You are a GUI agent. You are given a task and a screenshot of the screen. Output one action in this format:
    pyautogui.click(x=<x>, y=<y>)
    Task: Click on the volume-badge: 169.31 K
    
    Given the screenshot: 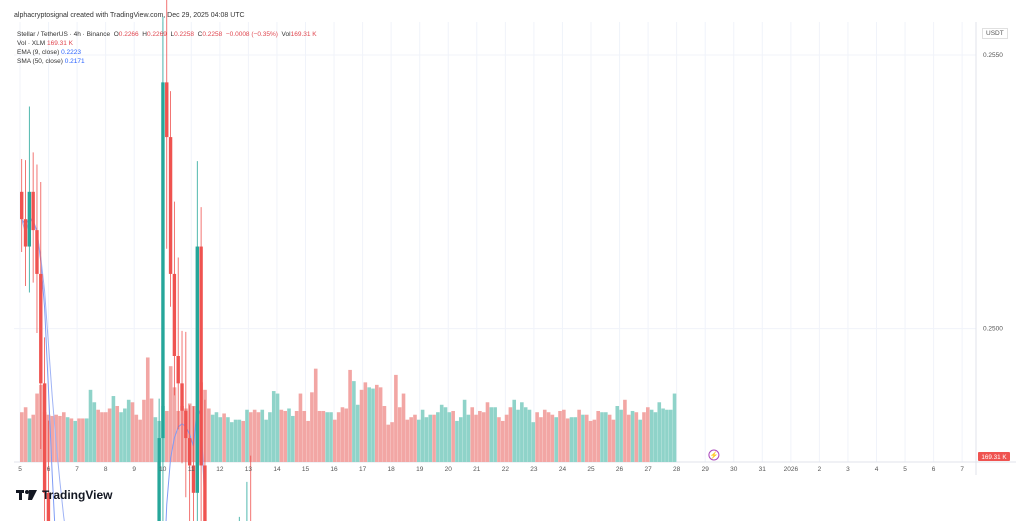 What is the action you would take?
    pyautogui.click(x=994, y=456)
    